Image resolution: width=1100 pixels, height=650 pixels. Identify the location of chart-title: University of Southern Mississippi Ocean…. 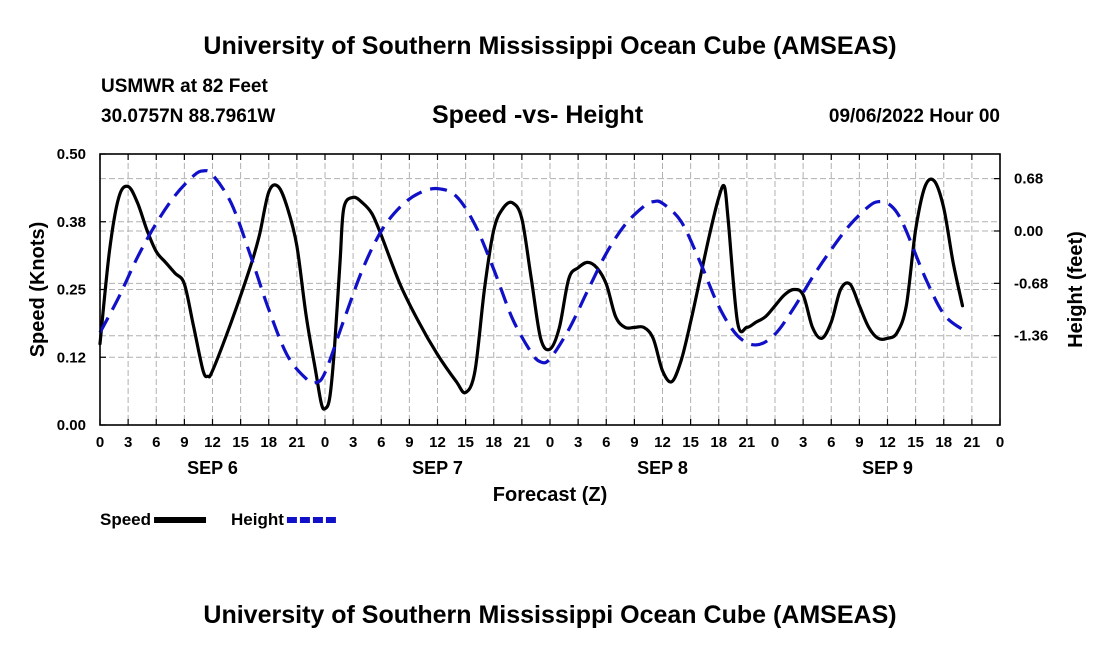
(550, 46).